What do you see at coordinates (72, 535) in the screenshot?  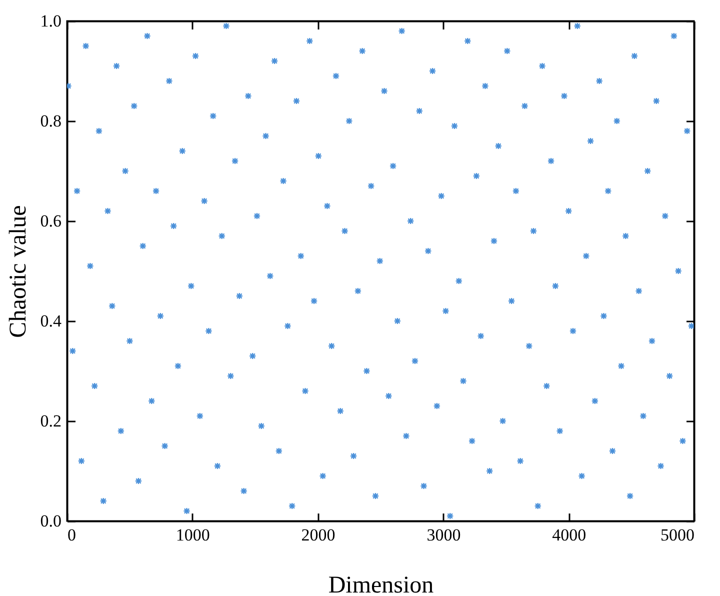 I see `x-tick-label: 0` at bounding box center [72, 535].